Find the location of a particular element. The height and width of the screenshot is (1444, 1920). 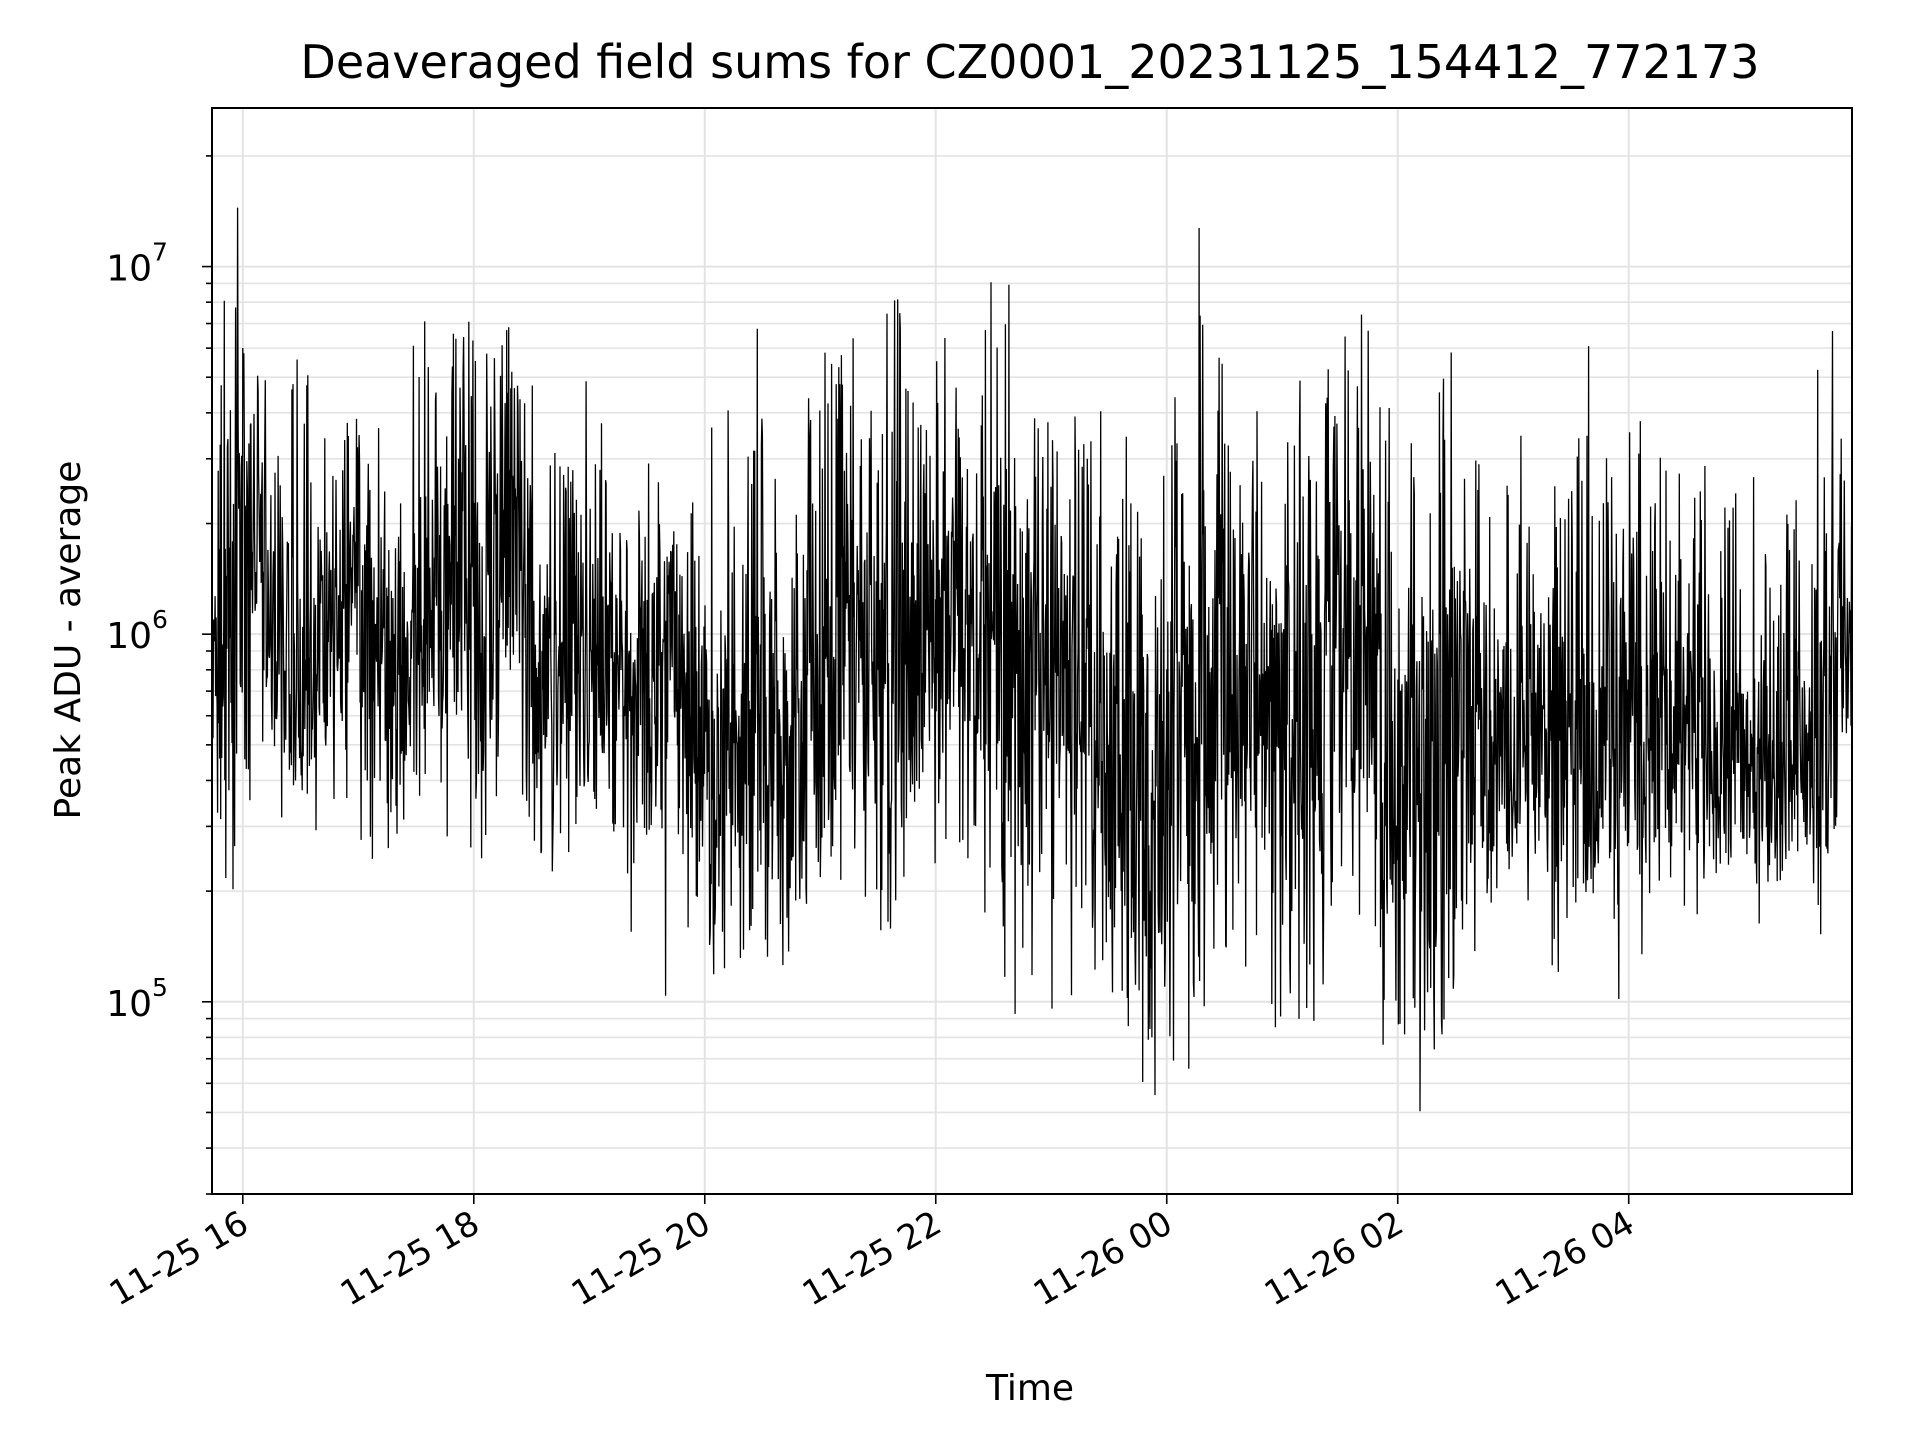

y-axis-label: Peak ADU - average is located at coordinates (68, 640).